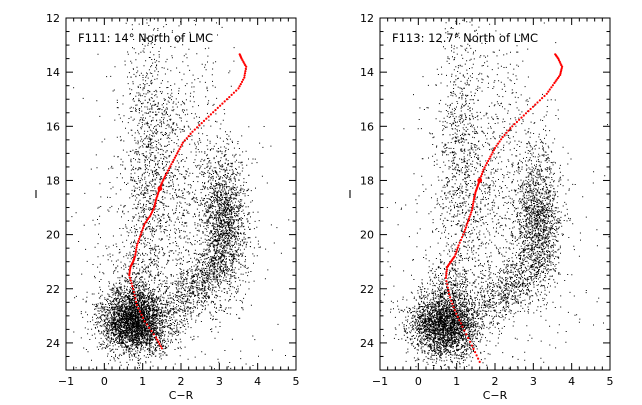 This screenshot has height=405, width=642. What do you see at coordinates (181, 395) in the screenshot?
I see `x-axis-label: C−R` at bounding box center [181, 395].